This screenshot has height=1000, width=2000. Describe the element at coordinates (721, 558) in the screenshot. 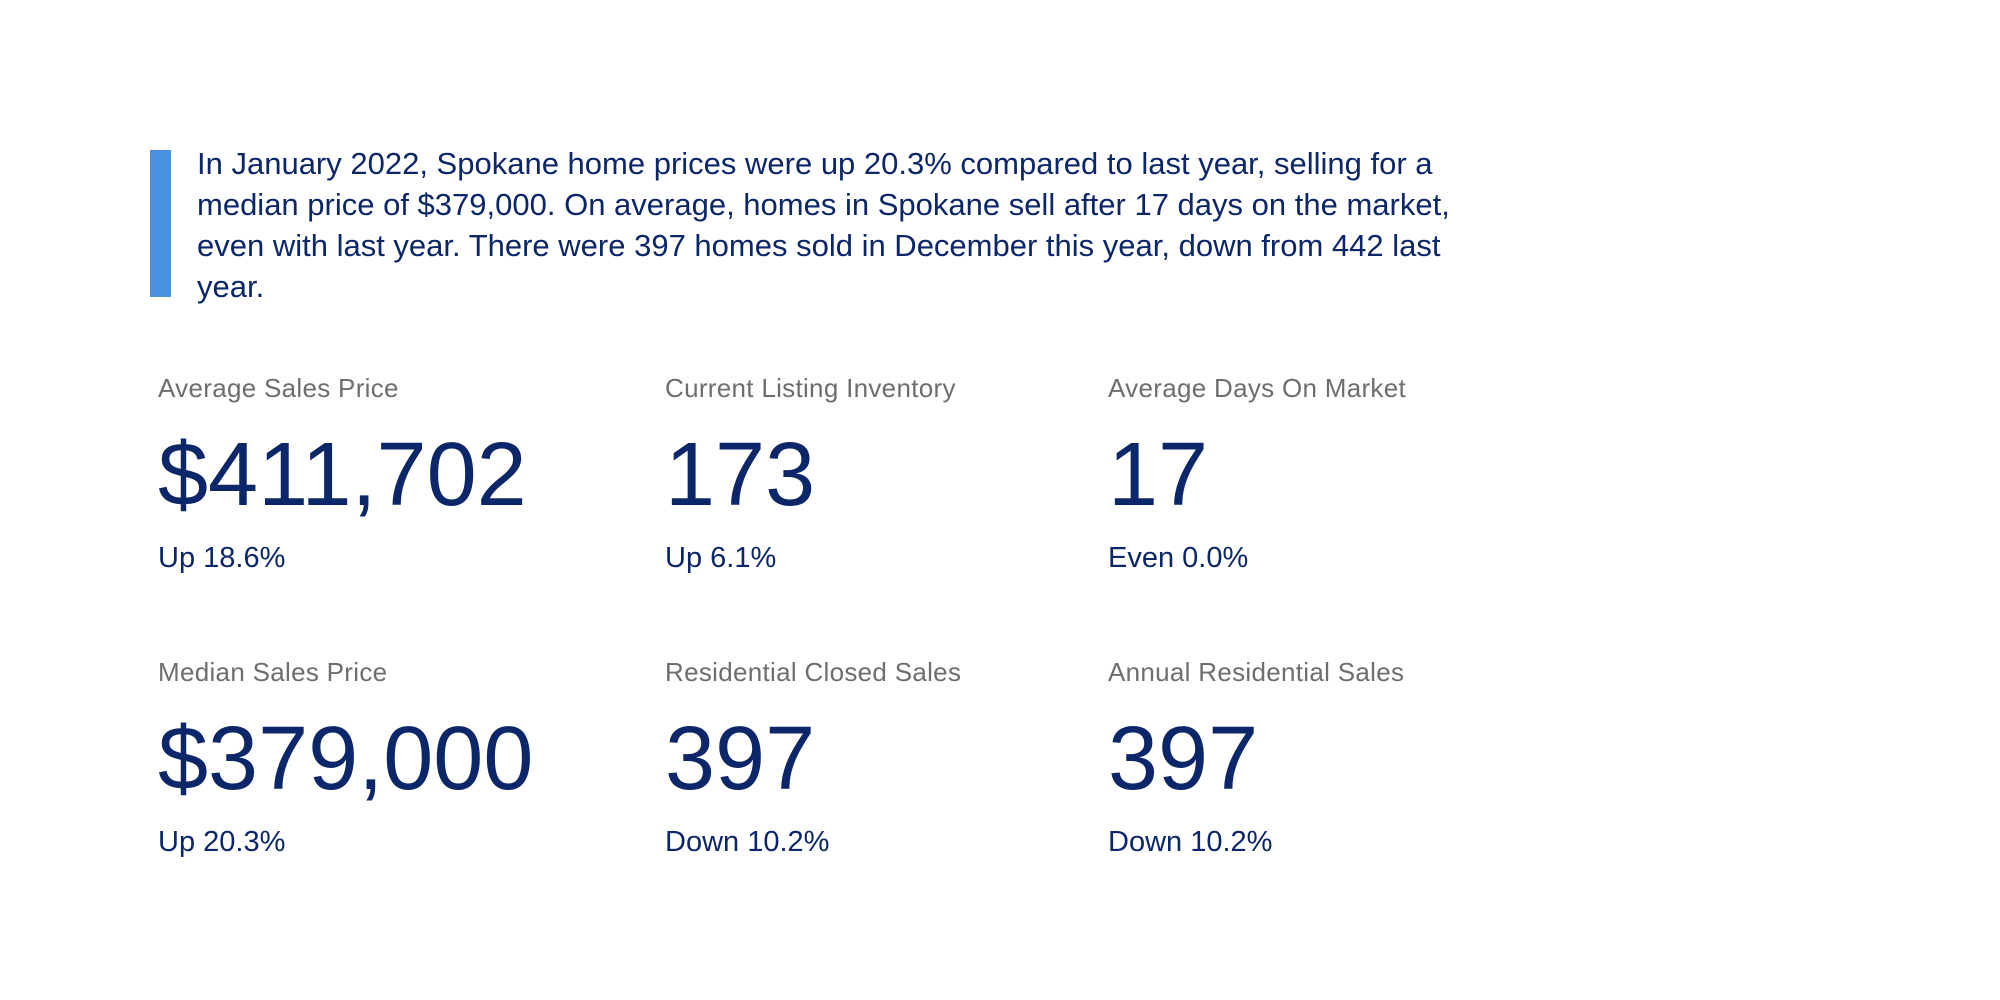

I see `stat-change: Up 6.1%` at that location.